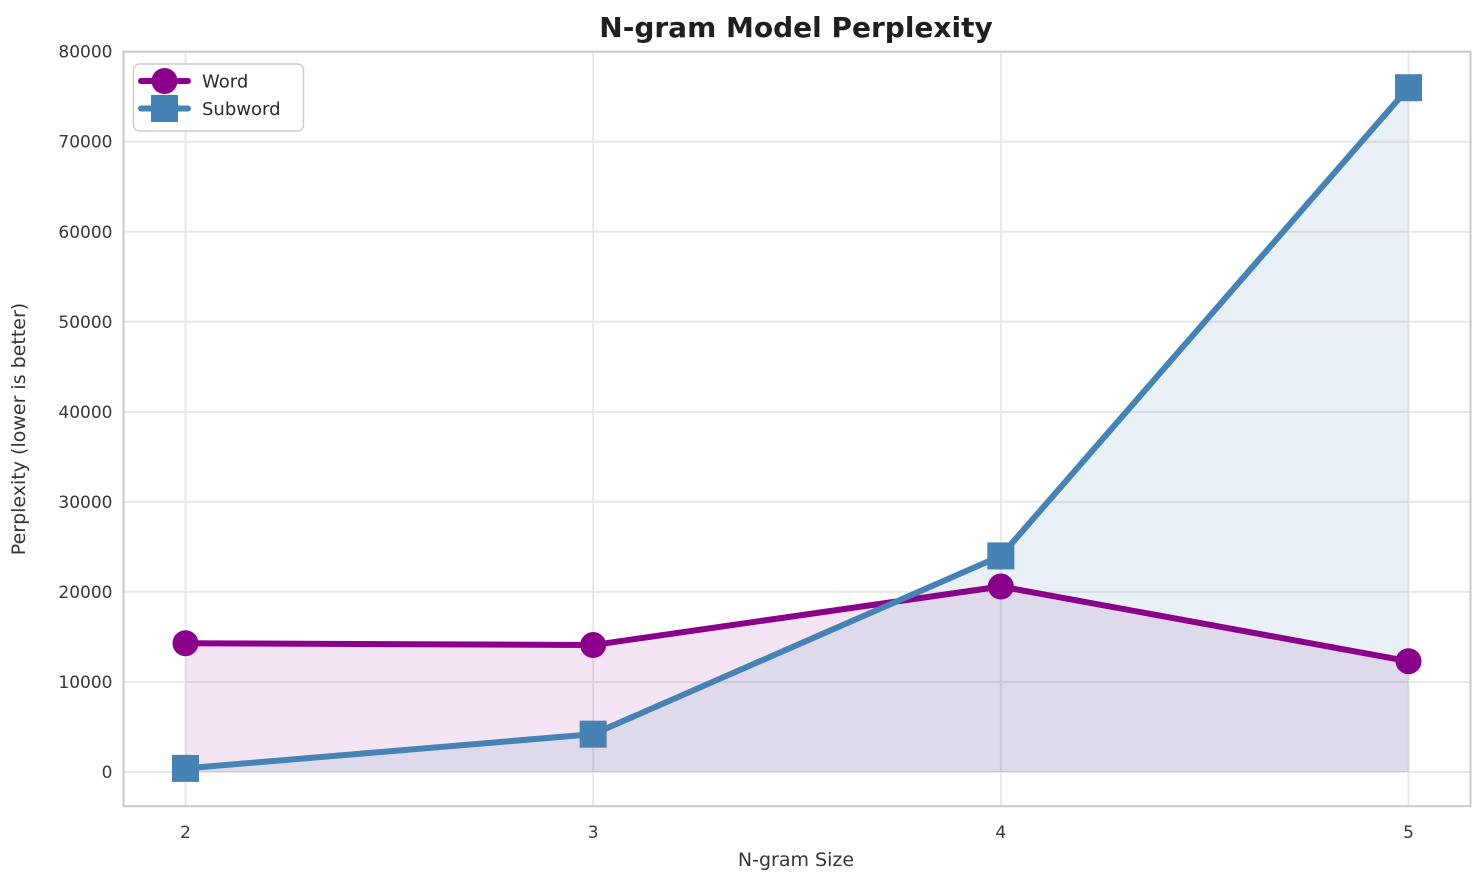  I want to click on legend-label-subword: Subword, so click(241, 109).